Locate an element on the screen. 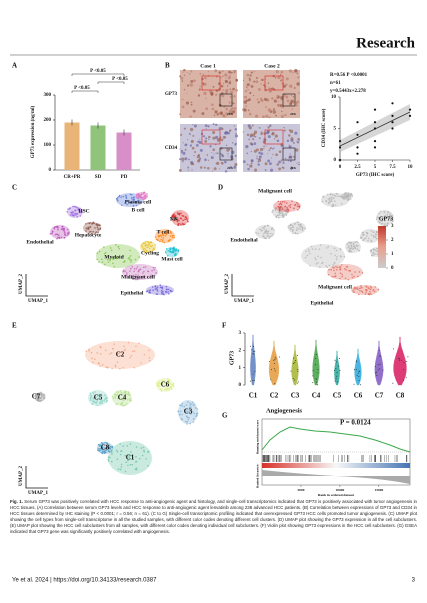 The image size is (427, 603). panel-label: B is located at coordinates (167, 66).